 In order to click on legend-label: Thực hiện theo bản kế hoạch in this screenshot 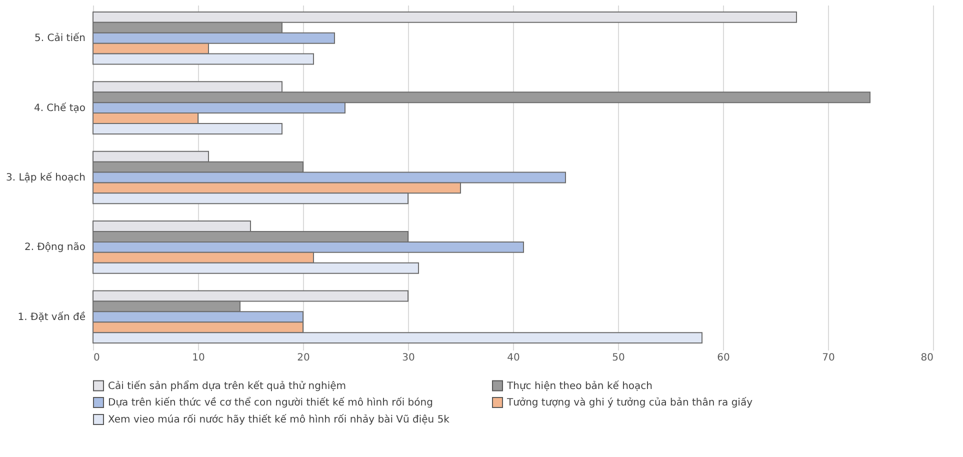, I will do `click(579, 386)`.